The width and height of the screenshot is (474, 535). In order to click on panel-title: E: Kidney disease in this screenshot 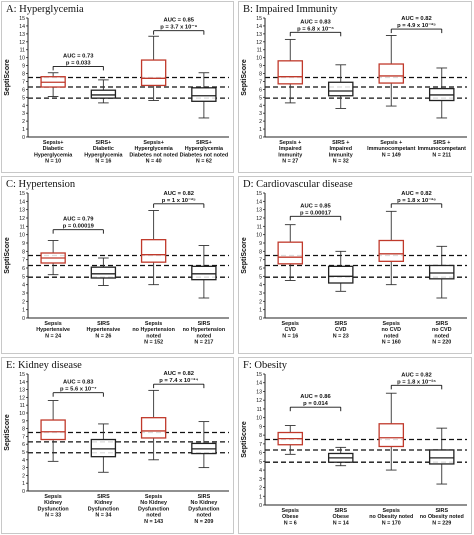, I will do `click(44, 365)`.